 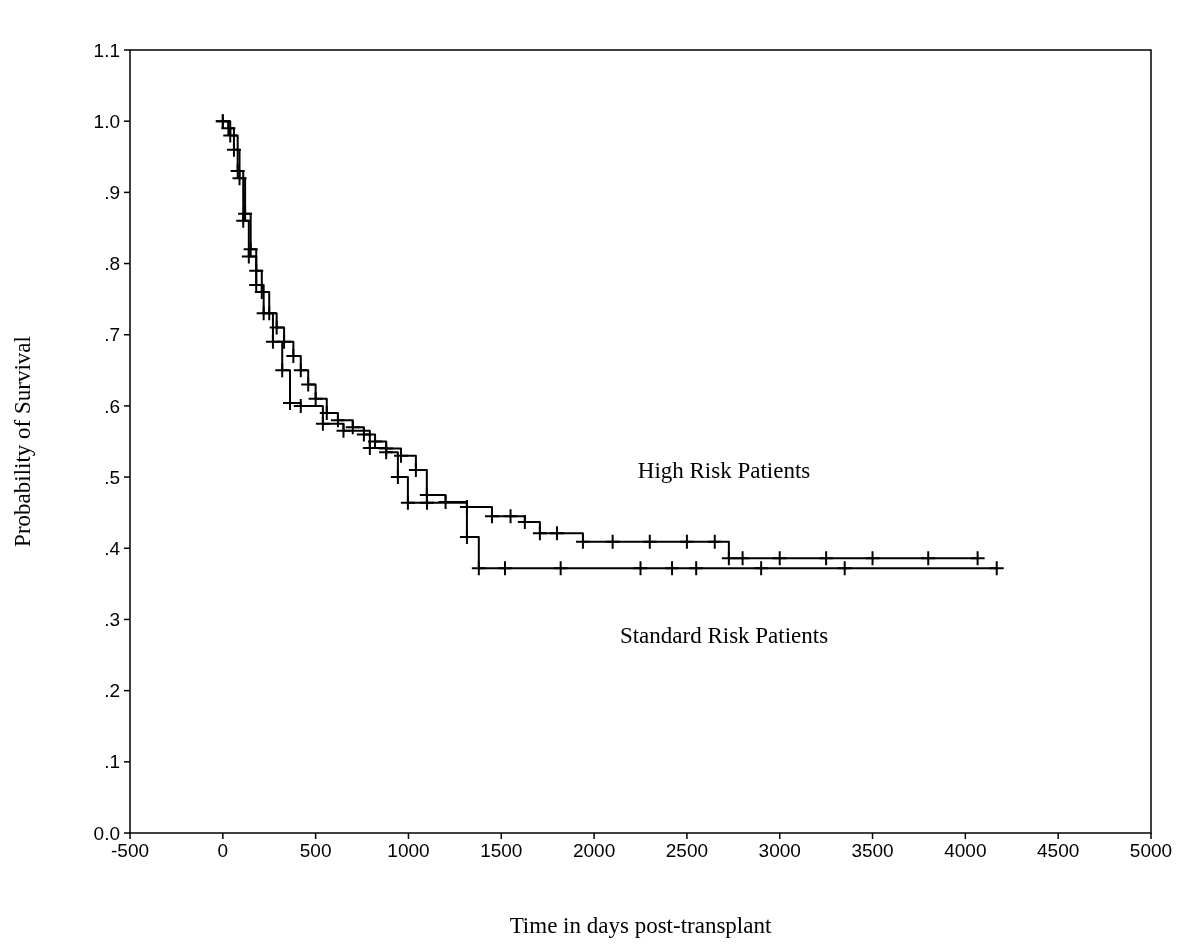 I want to click on y-tick-label: .3, so click(x=112, y=620).